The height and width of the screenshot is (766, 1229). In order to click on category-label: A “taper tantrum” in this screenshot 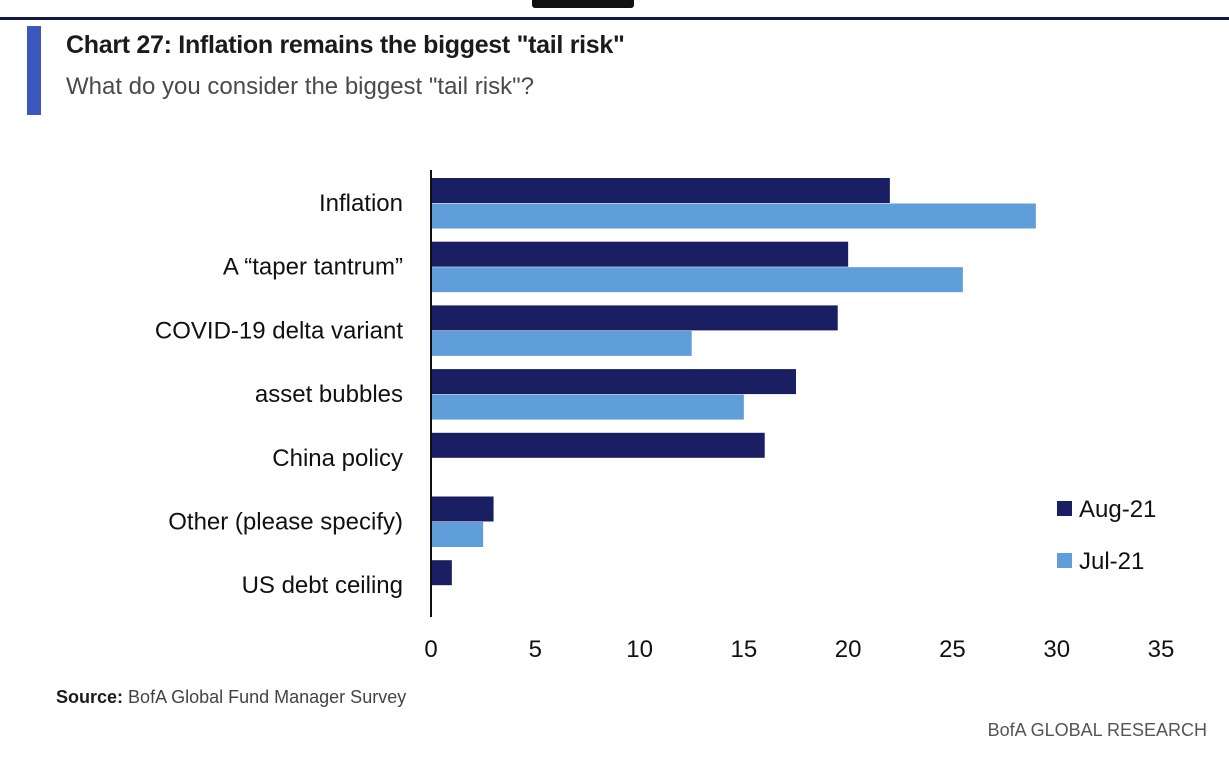, I will do `click(313, 267)`.